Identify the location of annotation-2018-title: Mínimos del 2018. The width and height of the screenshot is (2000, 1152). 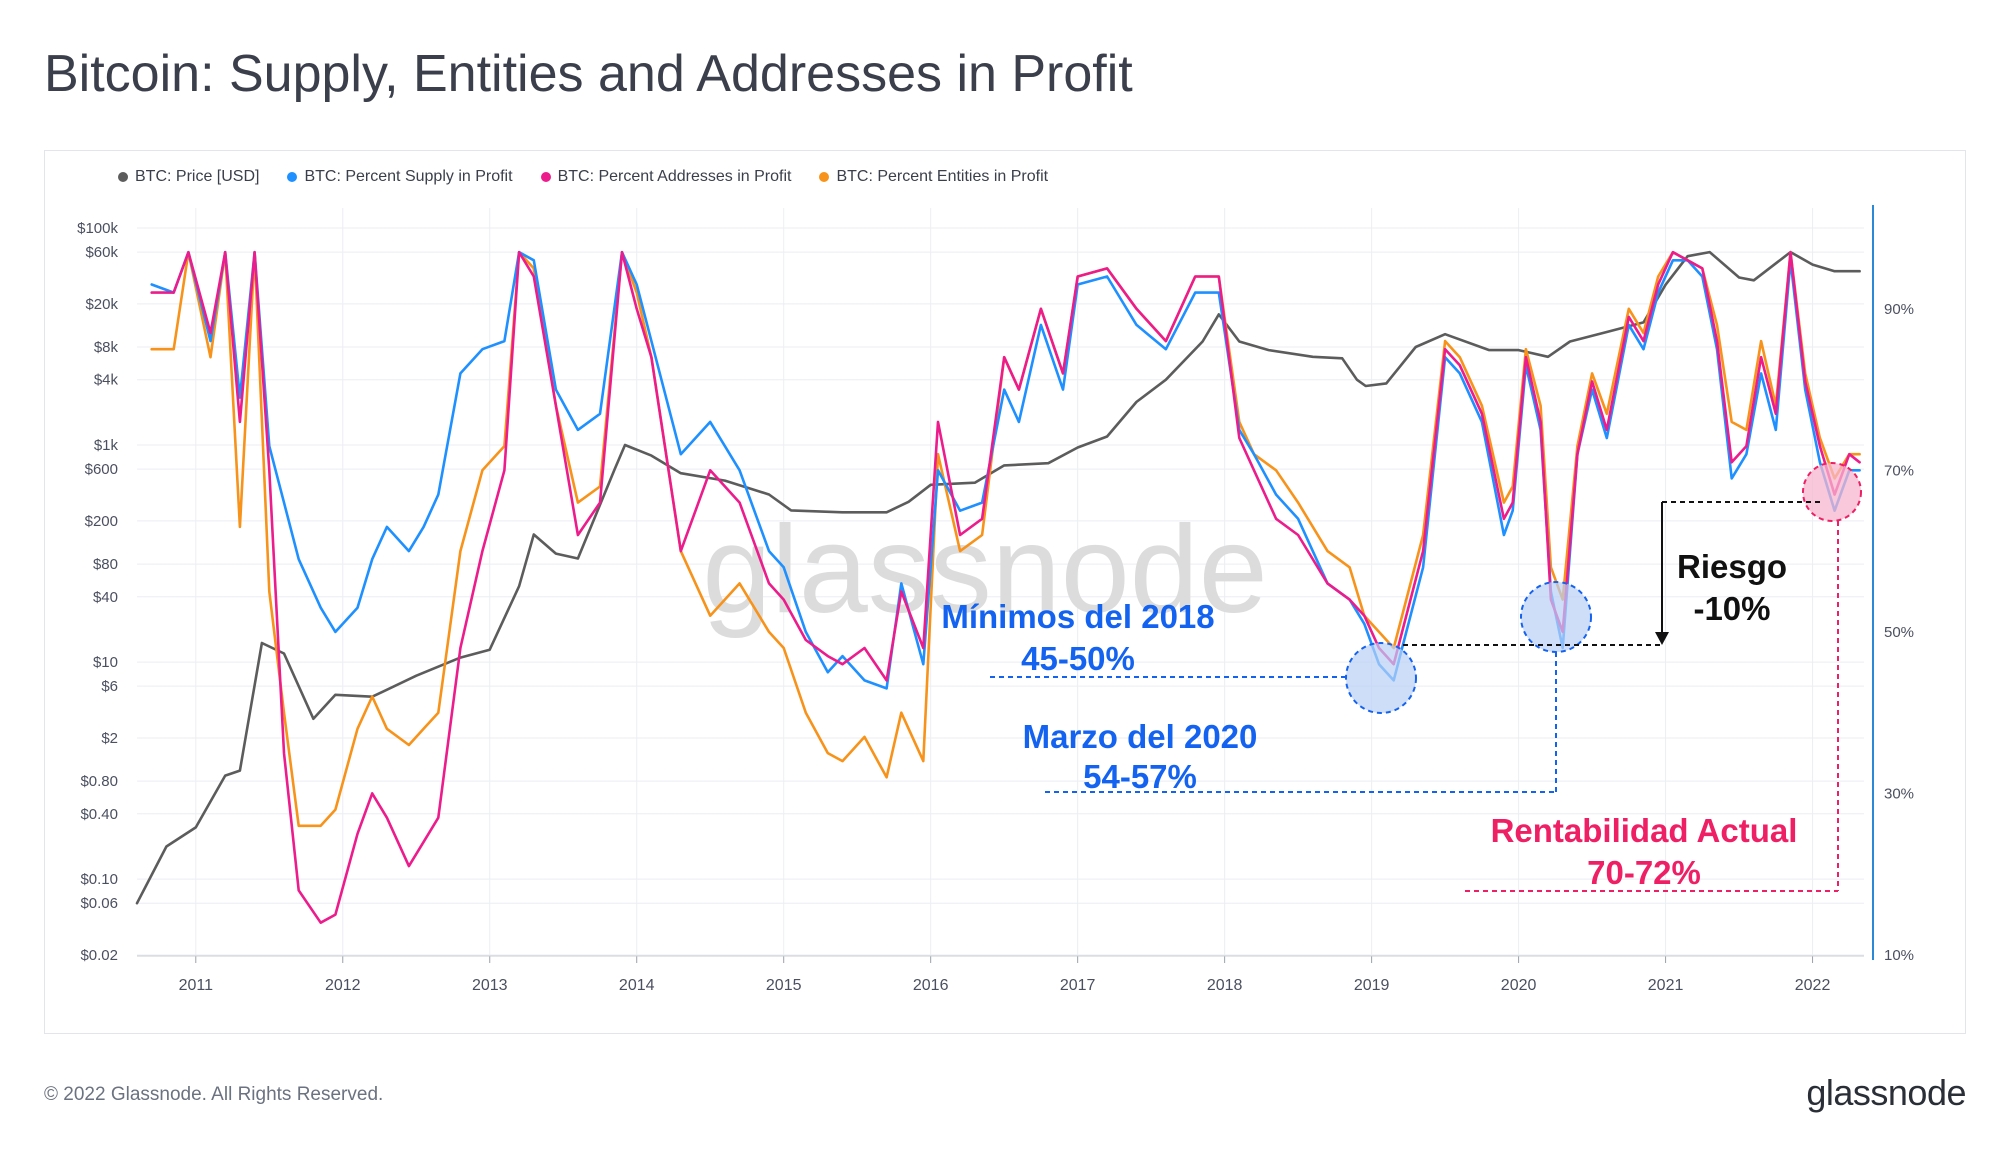
(1077, 616).